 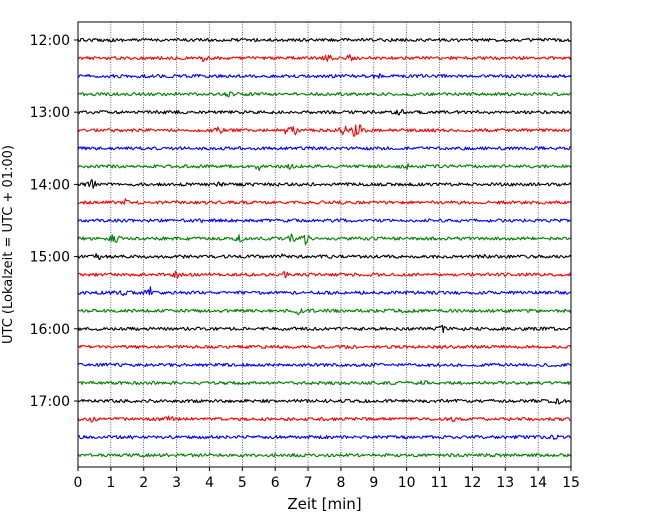 What do you see at coordinates (143, 483) in the screenshot?
I see `x-tick-label: 2` at bounding box center [143, 483].